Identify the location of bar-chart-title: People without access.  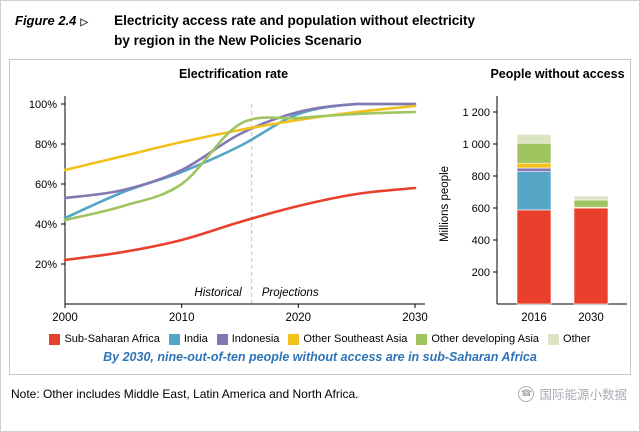
(557, 74).